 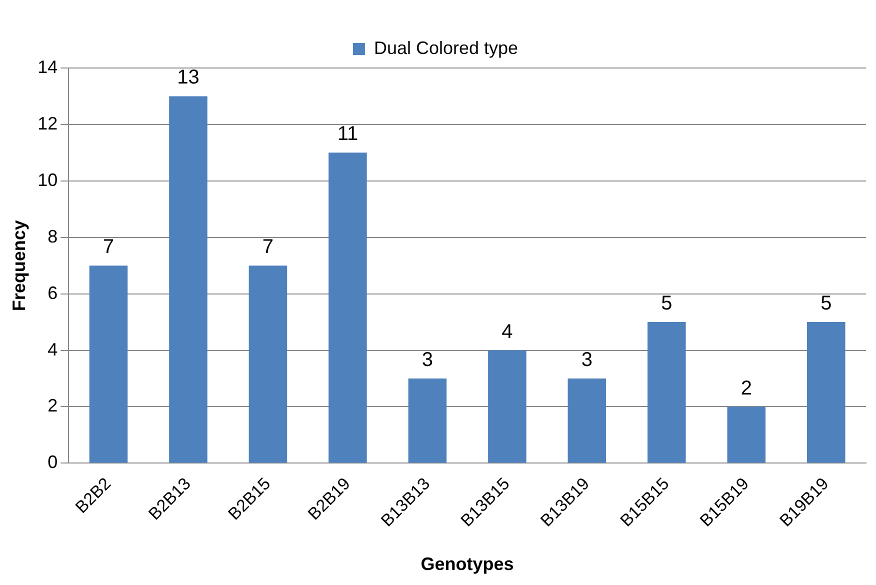 What do you see at coordinates (446, 48) in the screenshot?
I see `legend-label: Dual Colored type` at bounding box center [446, 48].